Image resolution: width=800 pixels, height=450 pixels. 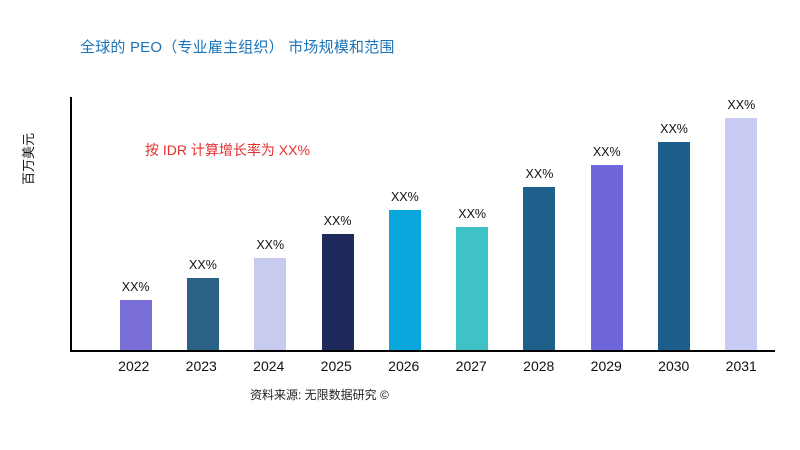 I want to click on x-tick-label-2024: 2024, so click(x=269, y=366).